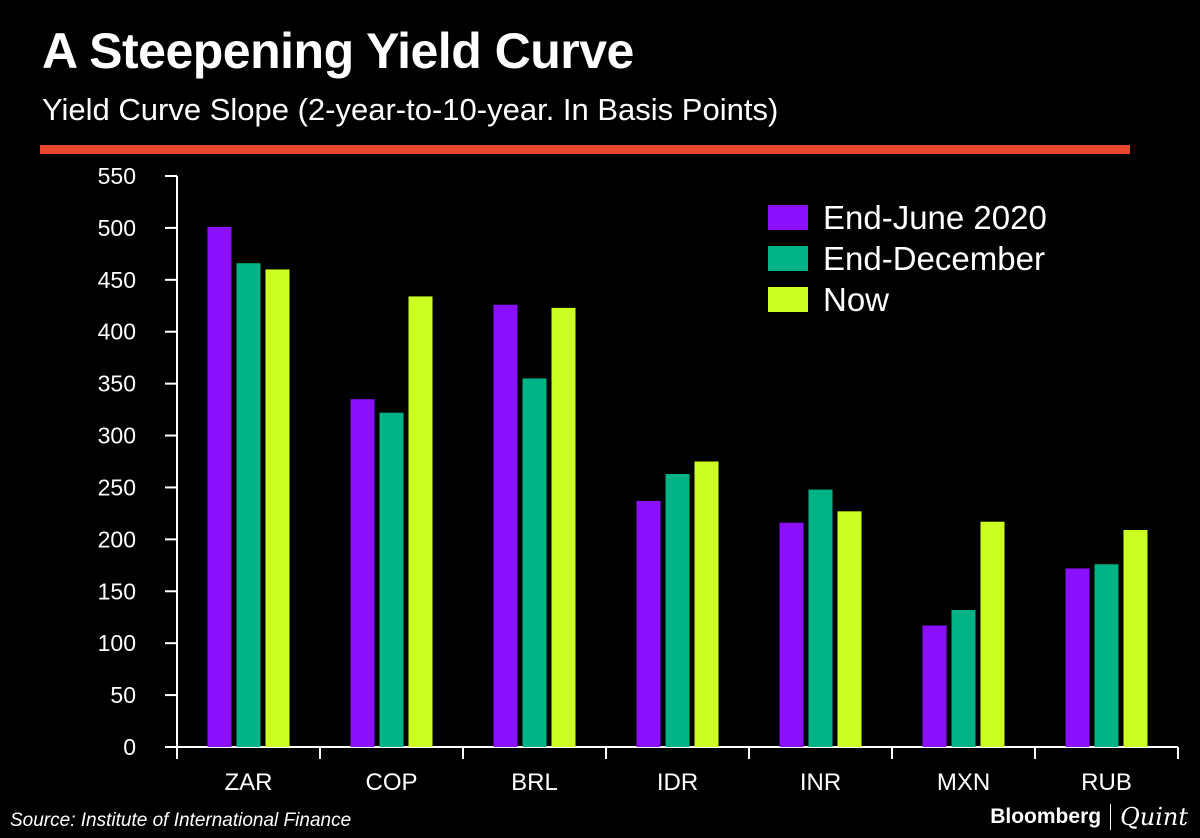 The height and width of the screenshot is (838, 1200). Describe the element at coordinates (117, 436) in the screenshot. I see `y-tick-label: 300` at that location.